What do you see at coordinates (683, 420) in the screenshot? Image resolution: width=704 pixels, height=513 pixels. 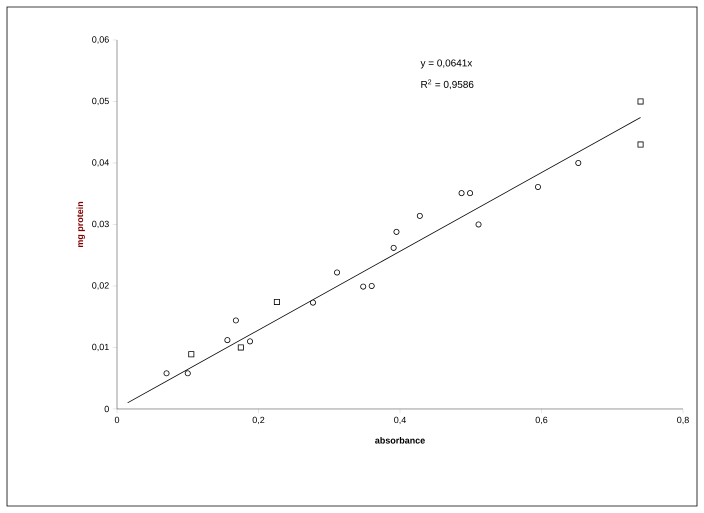 I see `x-tick-label: 0,8` at bounding box center [683, 420].